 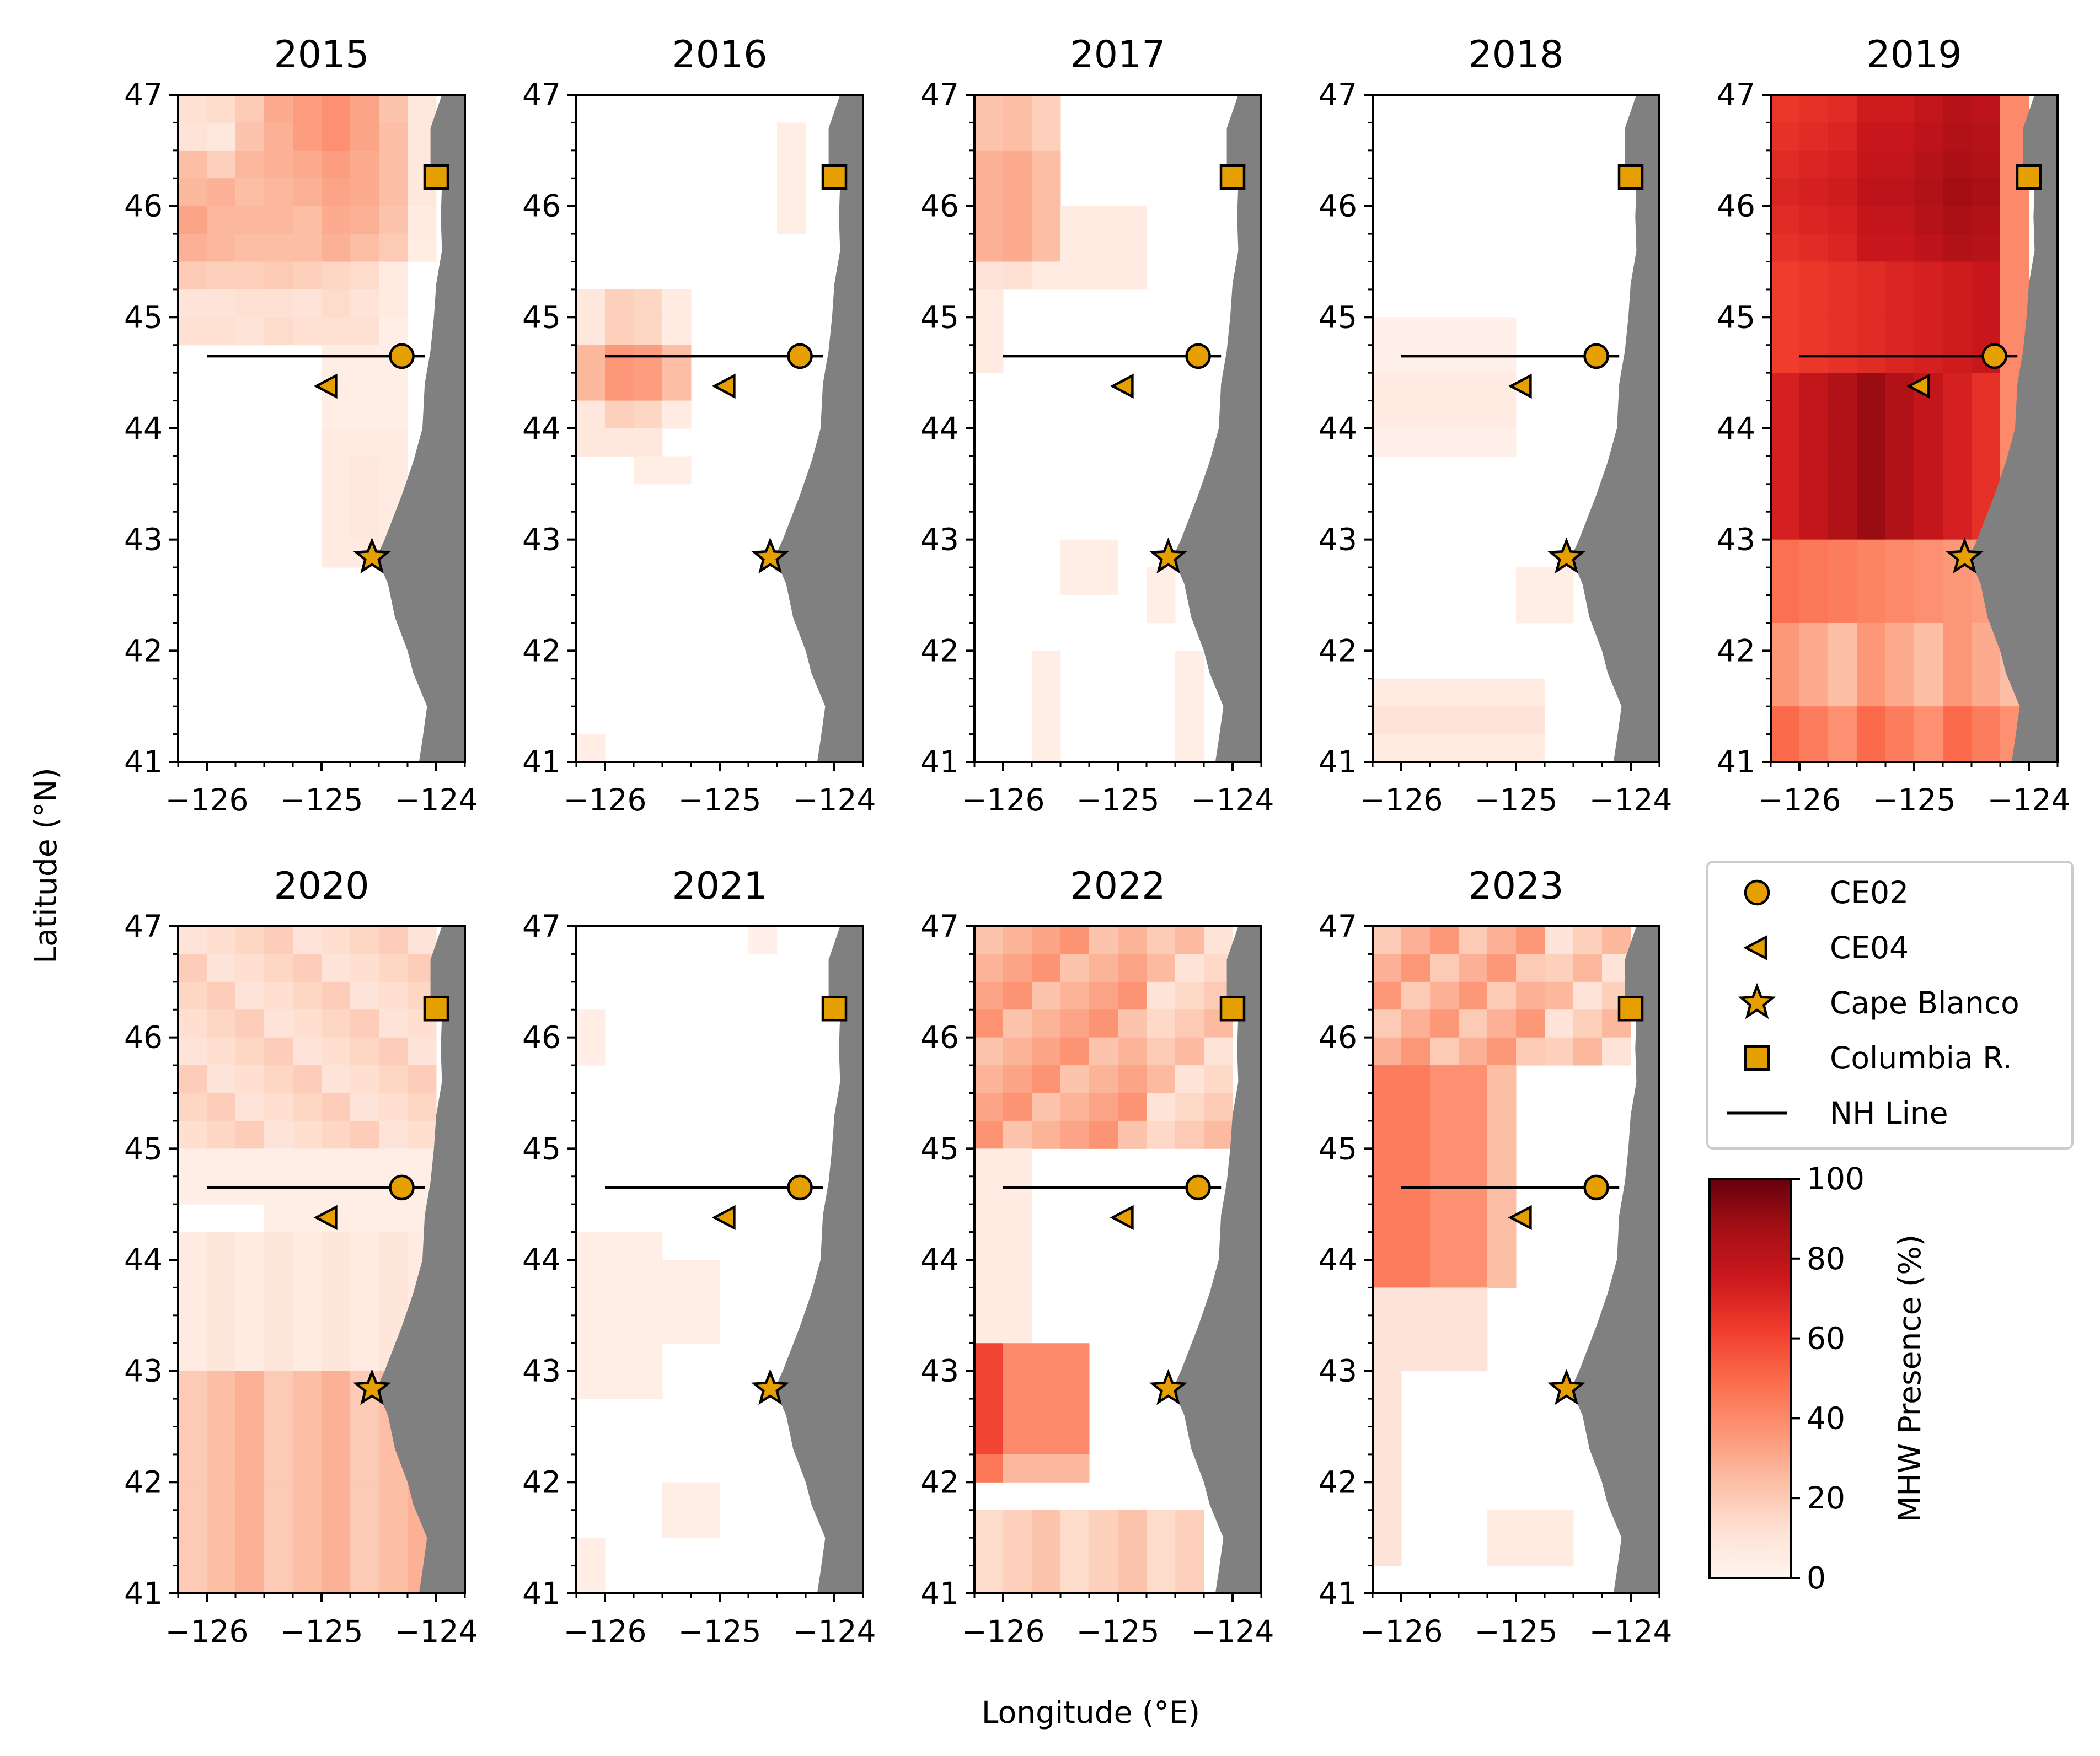 What do you see at coordinates (939, 206) in the screenshot?
I see `y-tick-label: 46` at bounding box center [939, 206].